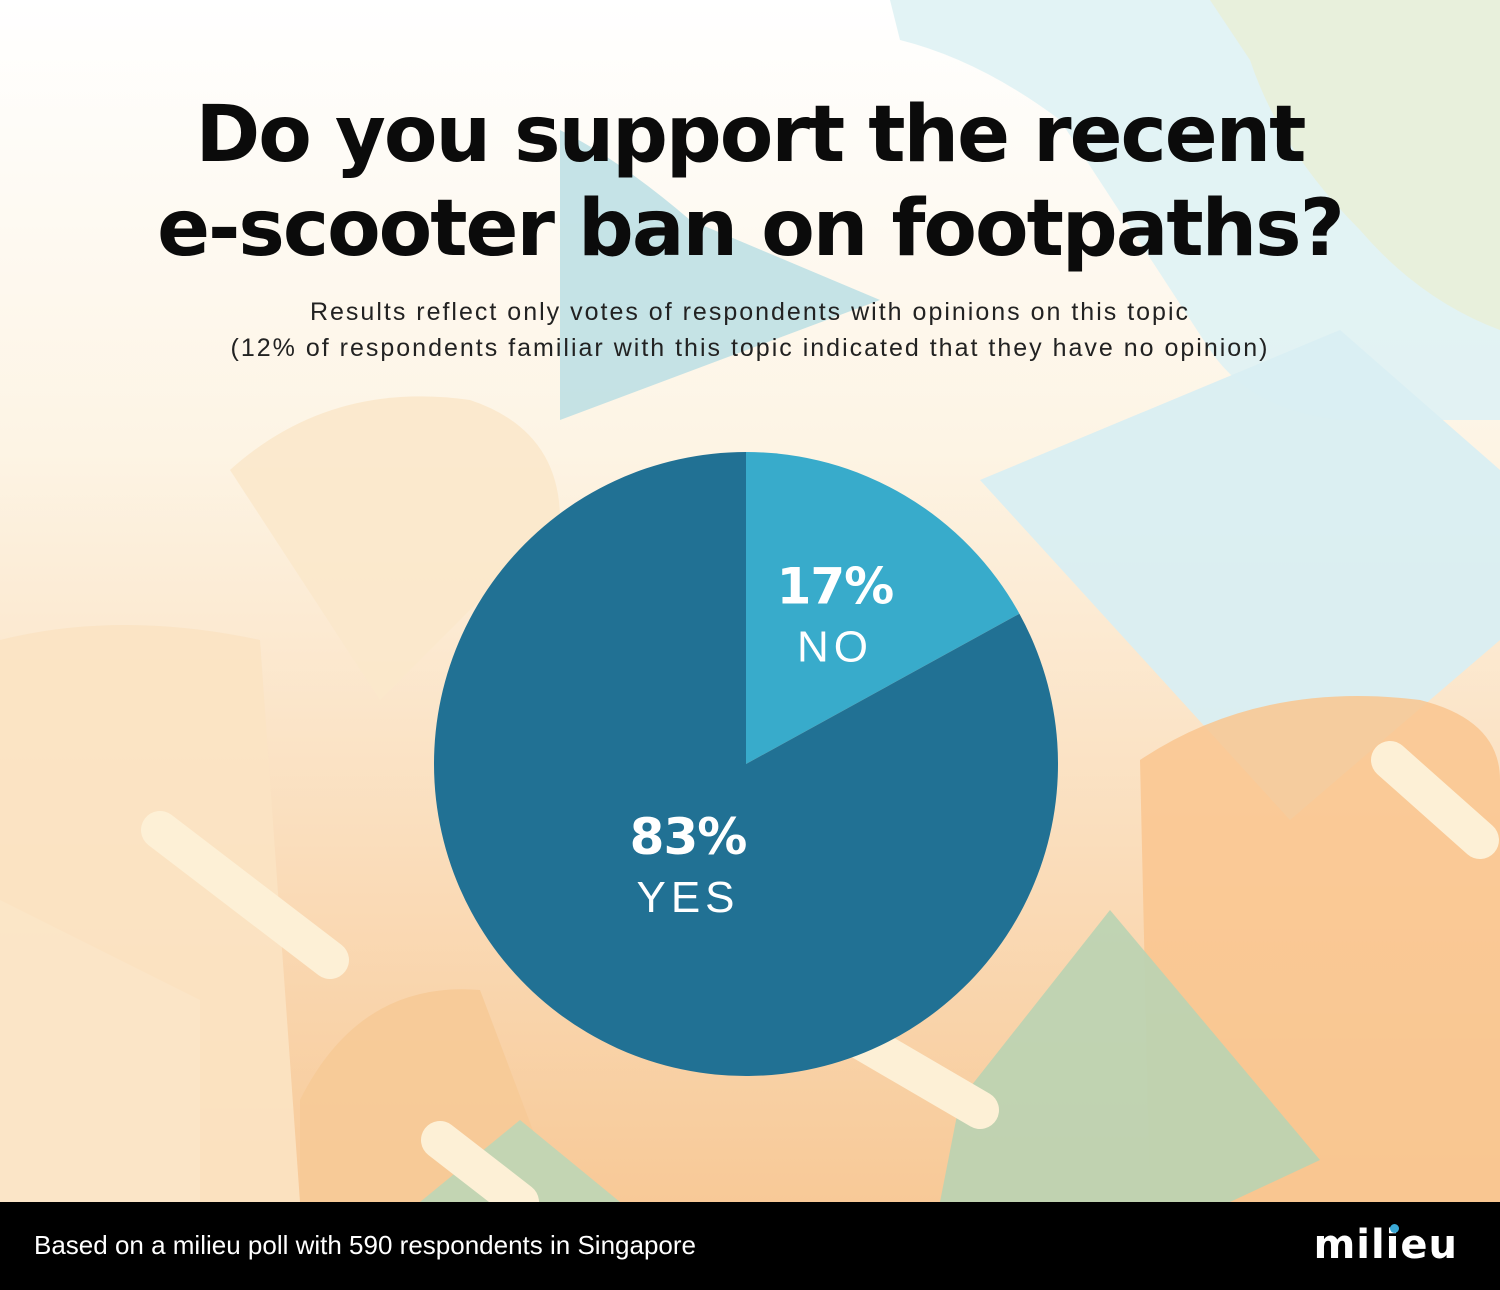  What do you see at coordinates (751, 229) in the screenshot?
I see `title-line-2: e-scooter ban on footpaths?` at bounding box center [751, 229].